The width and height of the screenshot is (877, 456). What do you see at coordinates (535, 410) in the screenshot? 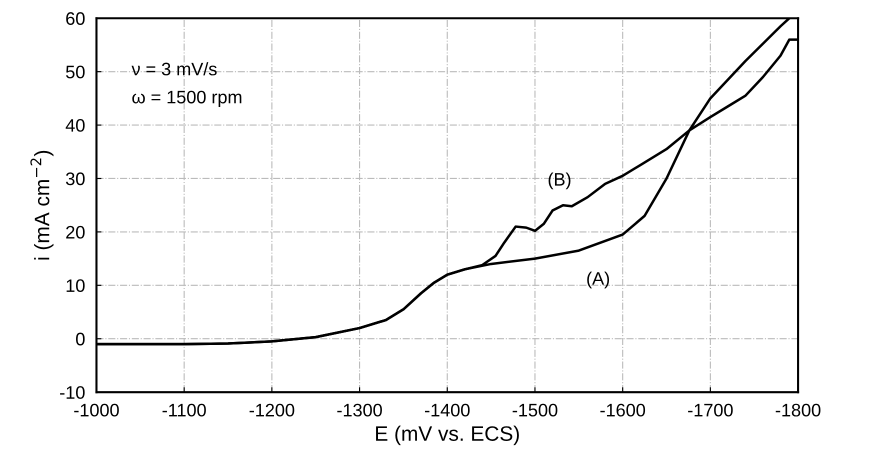
I see `x-tick-label: -1500` at bounding box center [535, 410].